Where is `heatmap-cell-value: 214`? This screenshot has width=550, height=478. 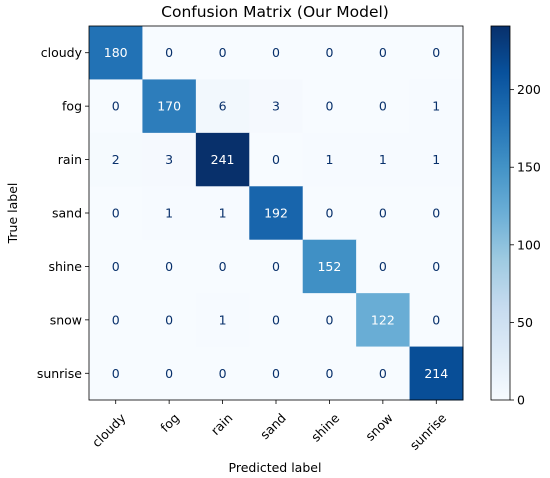
heatmap-cell-value: 214 is located at coordinates (436, 373).